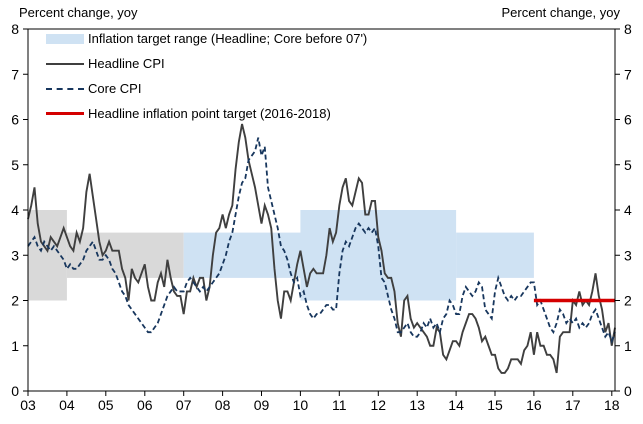  I want to click on y-axis-label-right: 6, so click(628, 120).